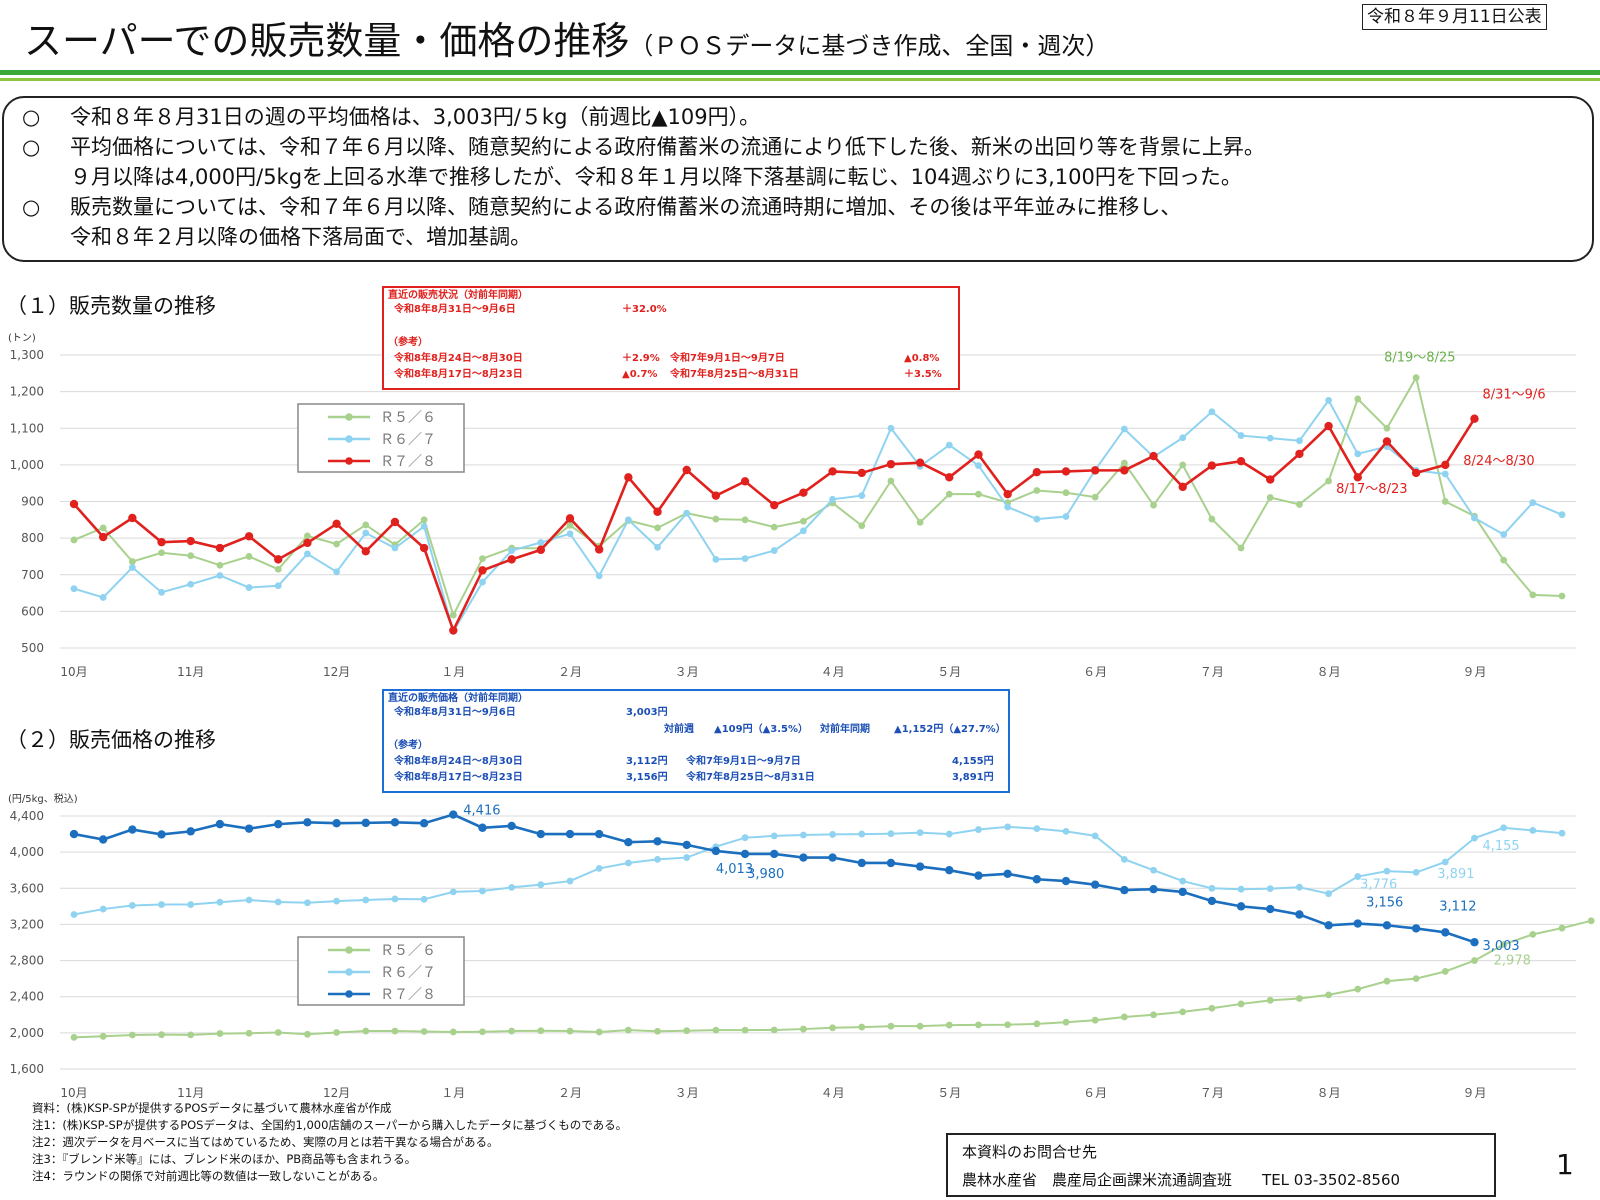  Describe the element at coordinates (349, 950) in the screenshot. I see `legend-swatch-dot` at that location.